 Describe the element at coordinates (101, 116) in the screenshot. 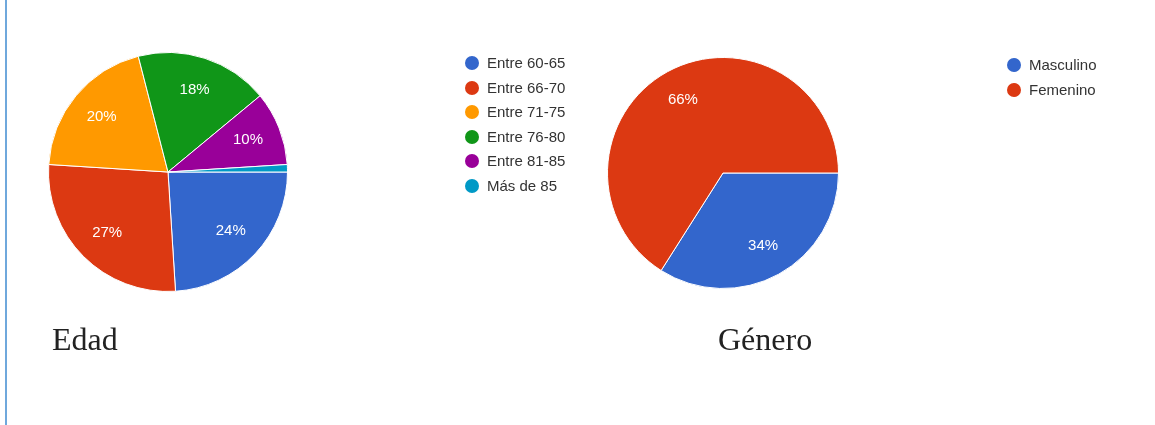

I see `data-label: 20%` at that location.